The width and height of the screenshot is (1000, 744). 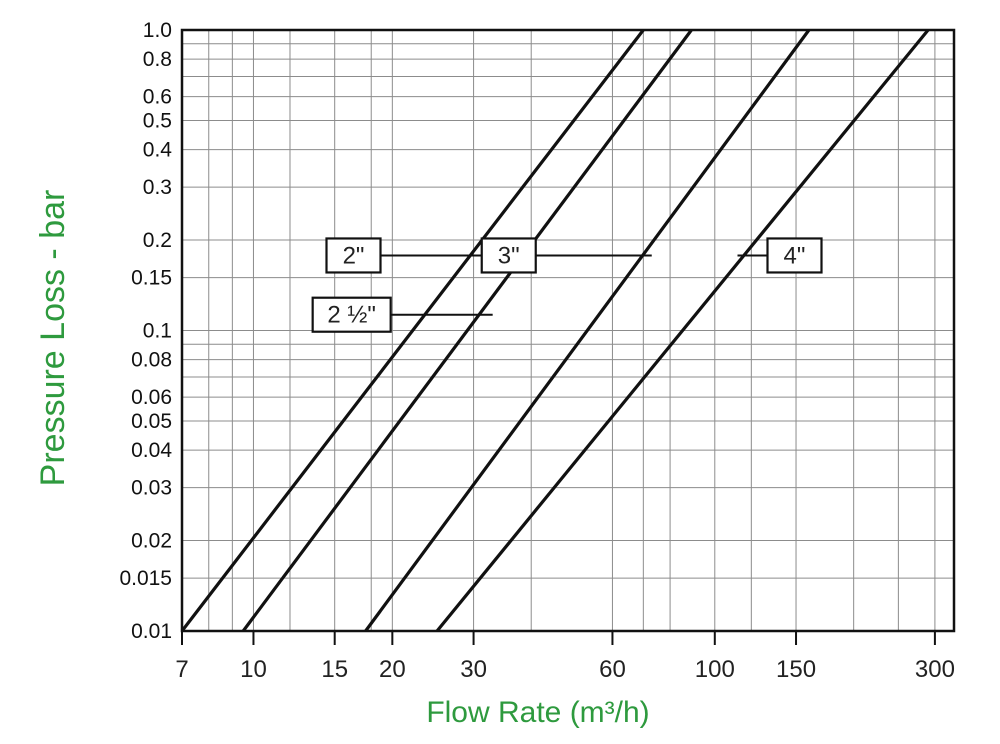 I want to click on x-axis-title: Flow Rate (m³/h), so click(x=537, y=712).